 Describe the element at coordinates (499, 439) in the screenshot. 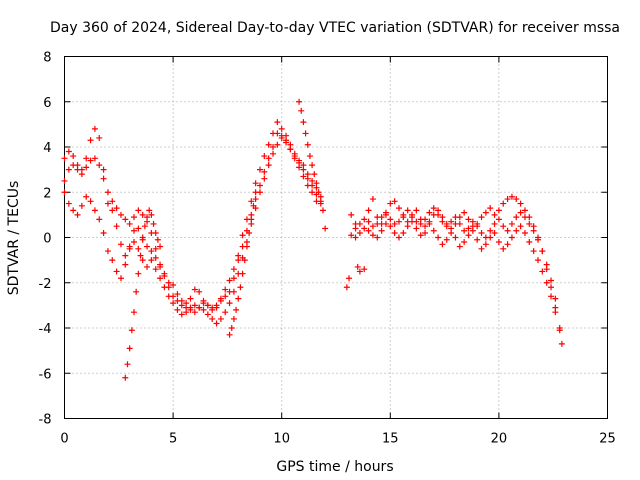

I see `x-tick-label: 20` at that location.